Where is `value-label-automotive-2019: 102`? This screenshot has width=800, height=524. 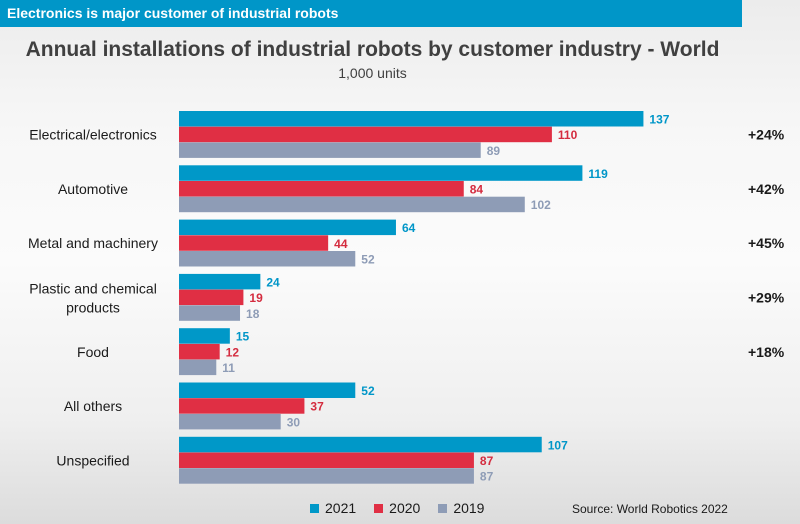 value-label-automotive-2019: 102 is located at coordinates (541, 205).